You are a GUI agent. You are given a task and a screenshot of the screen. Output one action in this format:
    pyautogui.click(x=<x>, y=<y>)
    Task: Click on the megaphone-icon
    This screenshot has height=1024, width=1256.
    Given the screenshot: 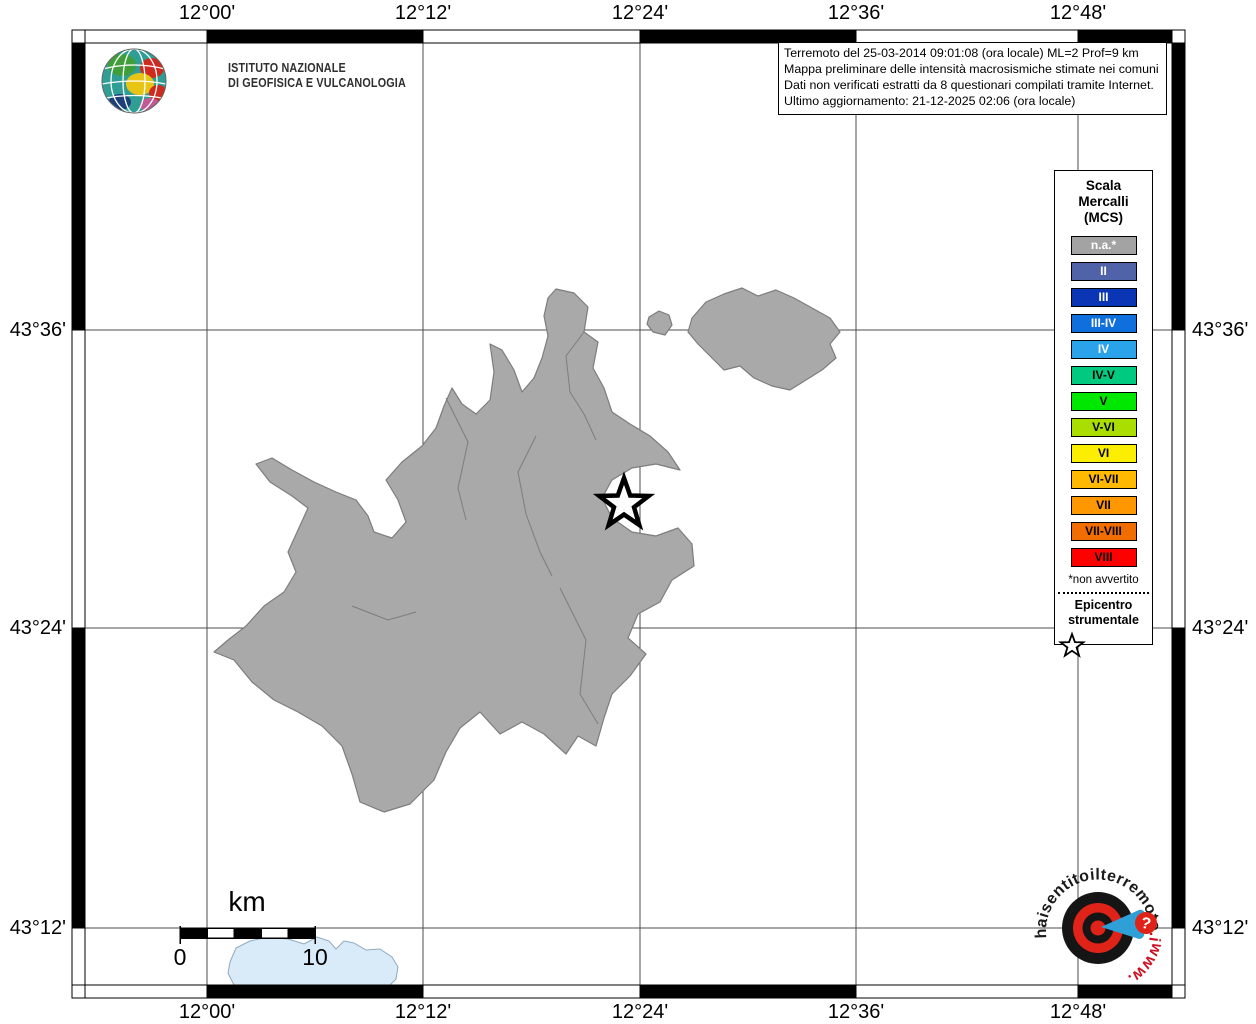 What is the action you would take?
    pyautogui.click(x=1124, y=924)
    